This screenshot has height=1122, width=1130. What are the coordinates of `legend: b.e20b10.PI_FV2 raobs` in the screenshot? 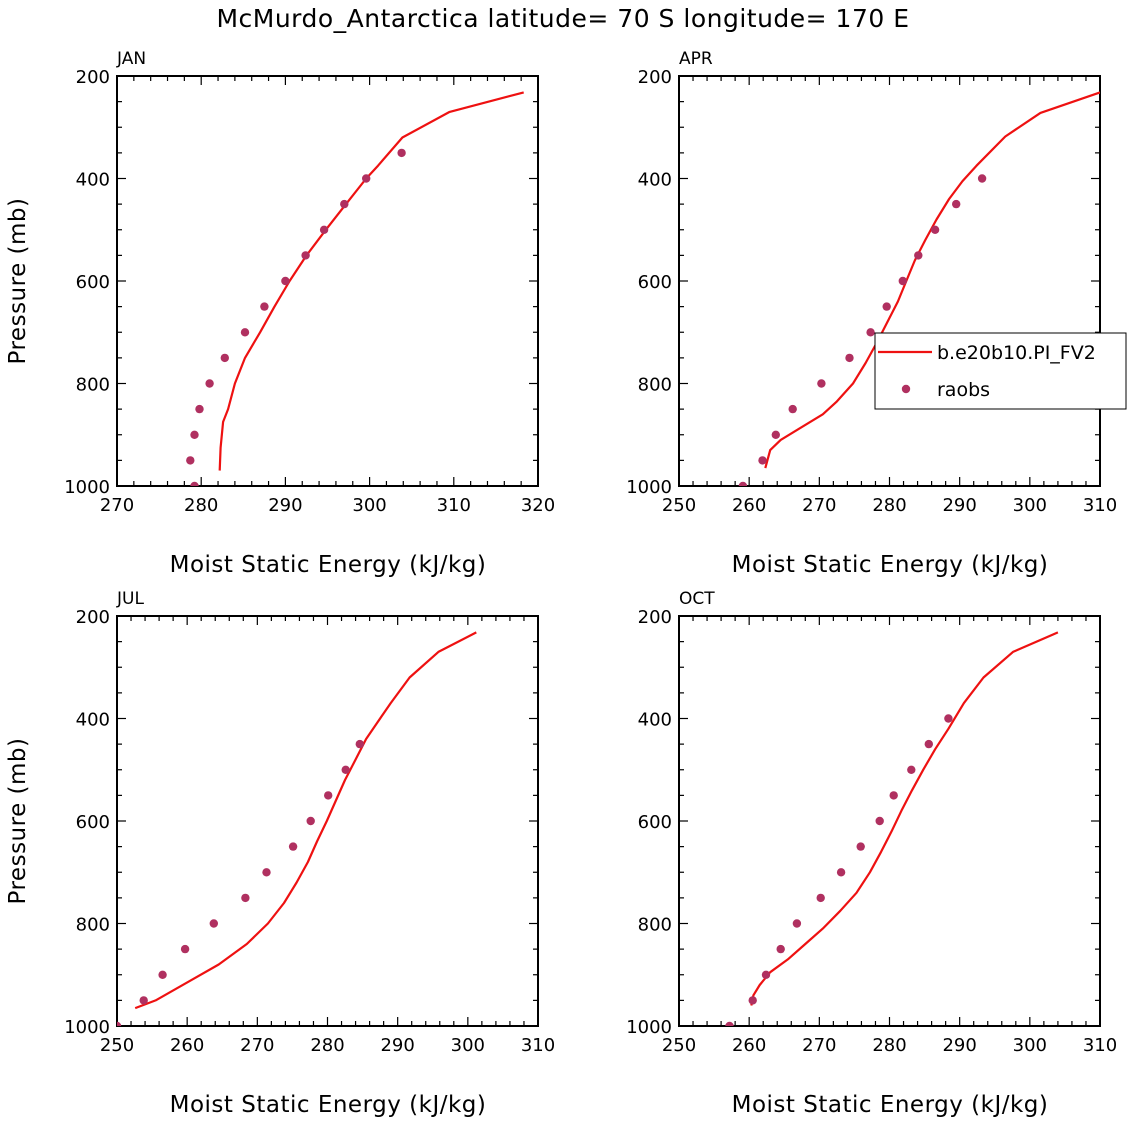 It's located at (1000, 371).